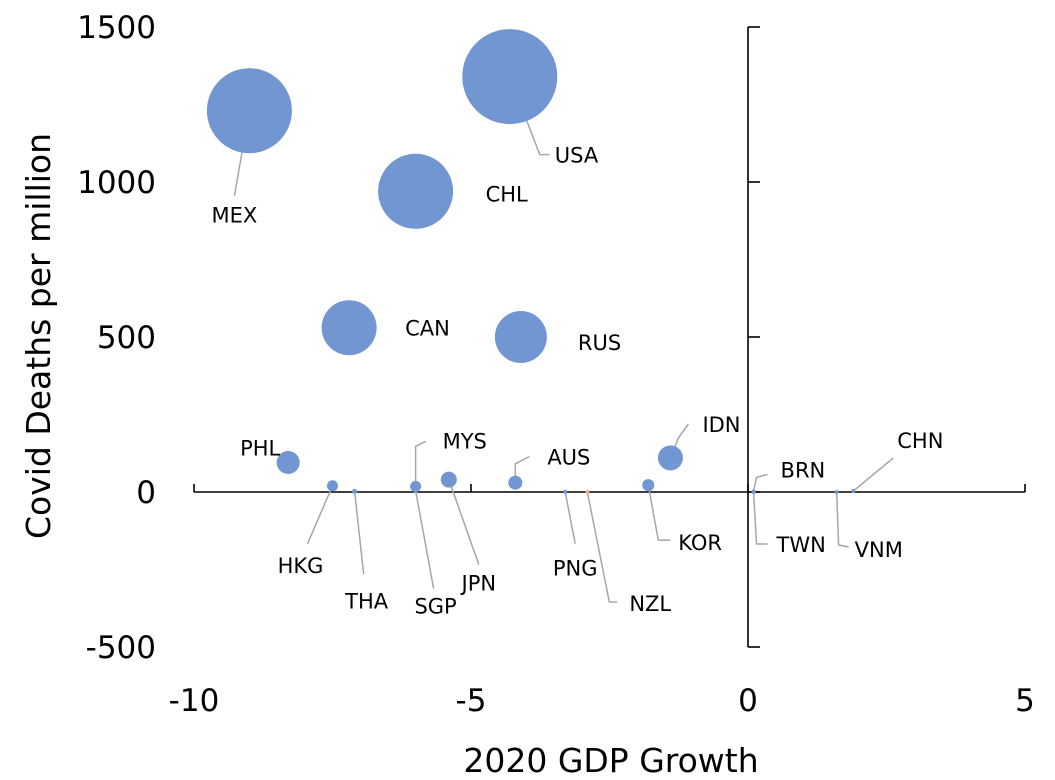 The image size is (1055, 780). I want to click on bubble-can, so click(349, 328).